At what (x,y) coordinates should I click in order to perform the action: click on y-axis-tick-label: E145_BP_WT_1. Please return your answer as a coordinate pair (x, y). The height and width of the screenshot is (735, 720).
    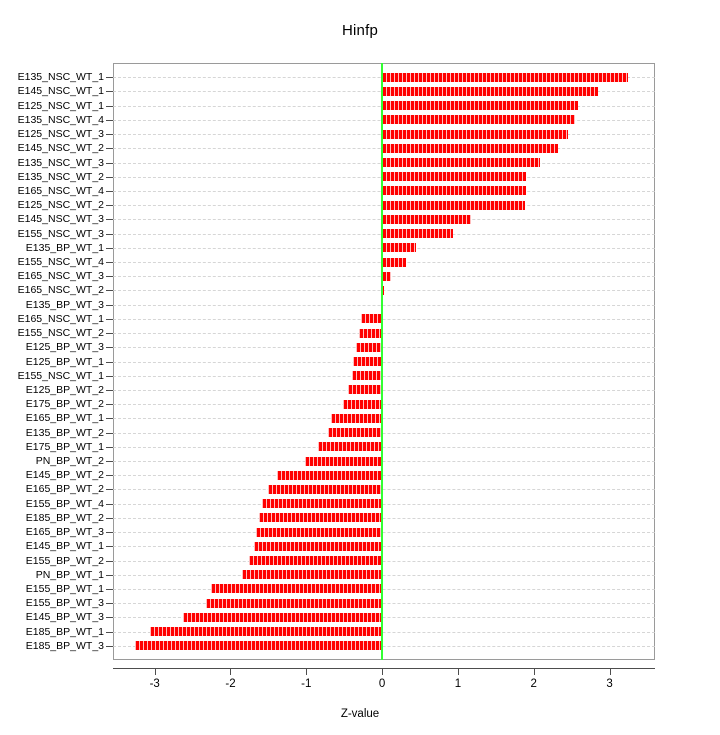
    Looking at the image, I should click on (64, 546).